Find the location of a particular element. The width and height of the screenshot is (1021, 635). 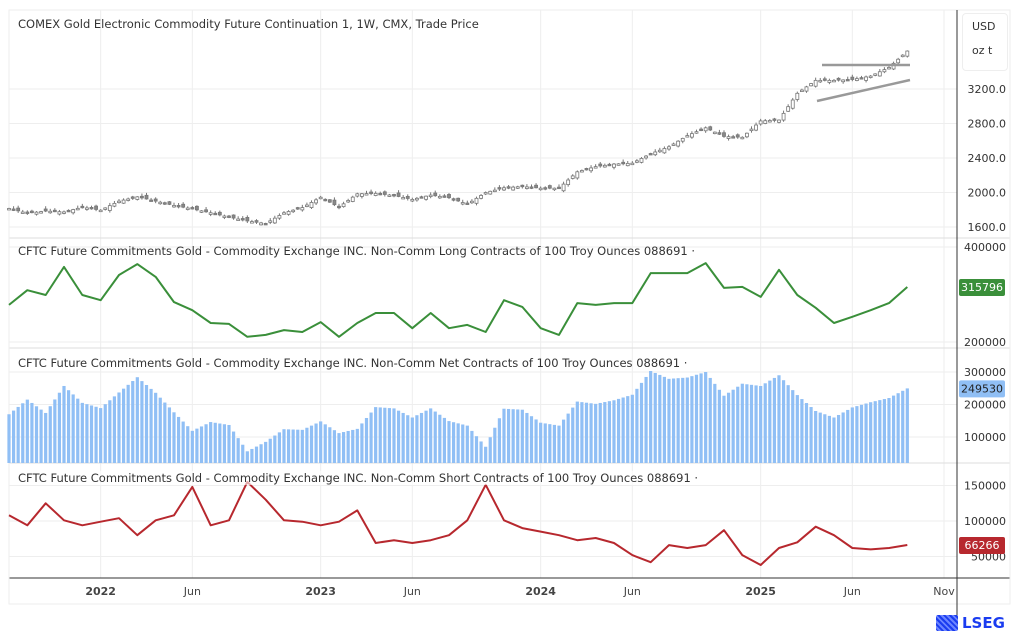

x-tick-label: Jun is located at coordinates (412, 591).